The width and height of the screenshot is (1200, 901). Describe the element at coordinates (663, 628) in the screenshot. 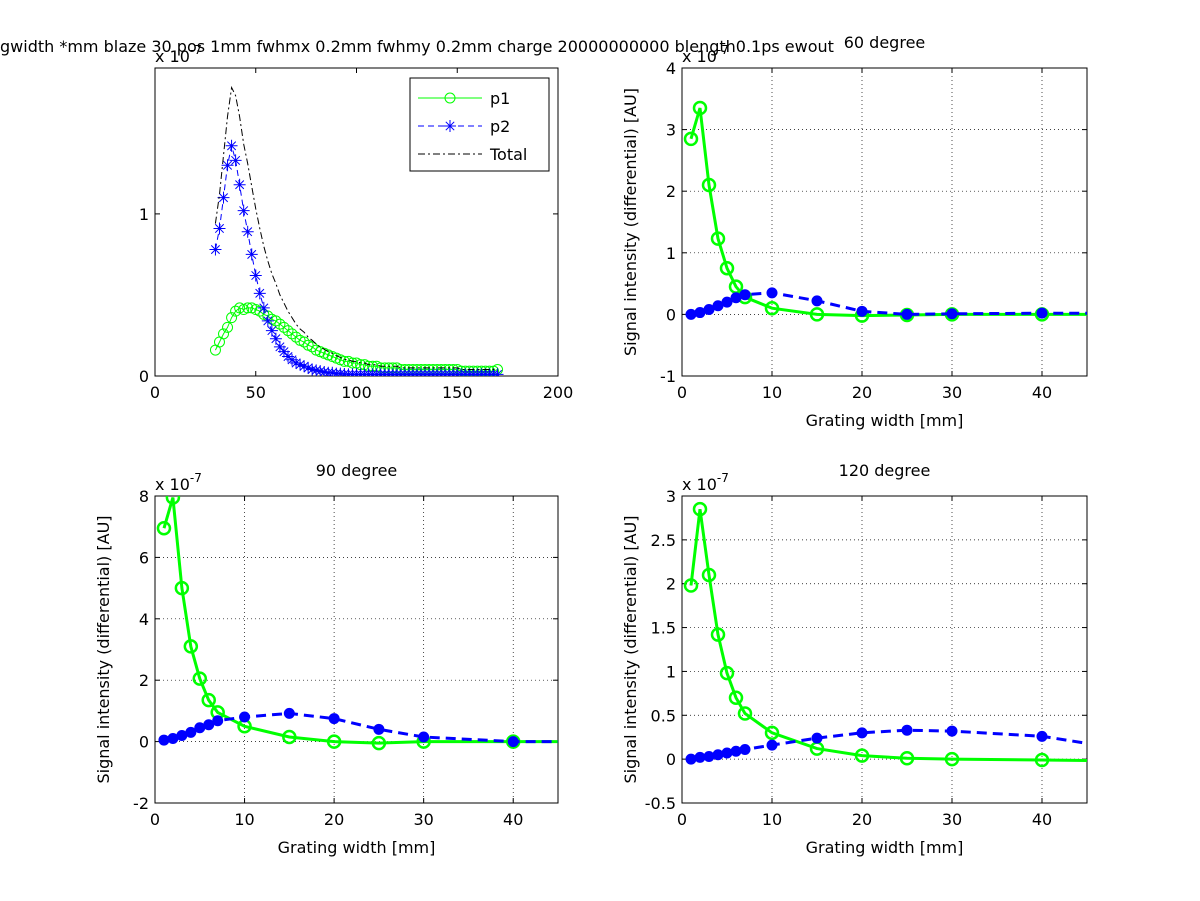

I see `y-tick-label: 1.5` at that location.